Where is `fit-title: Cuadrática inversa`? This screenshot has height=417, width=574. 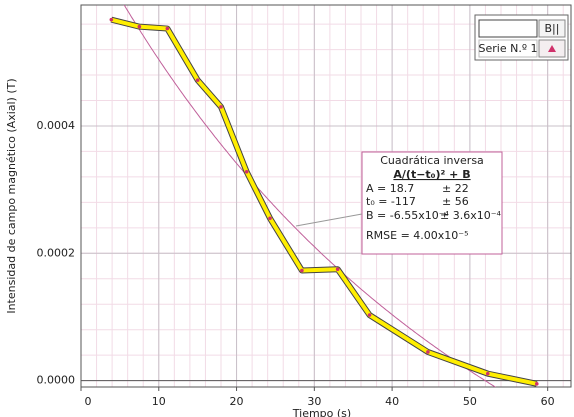 fit-title: Cuadrática inversa is located at coordinates (432, 160).